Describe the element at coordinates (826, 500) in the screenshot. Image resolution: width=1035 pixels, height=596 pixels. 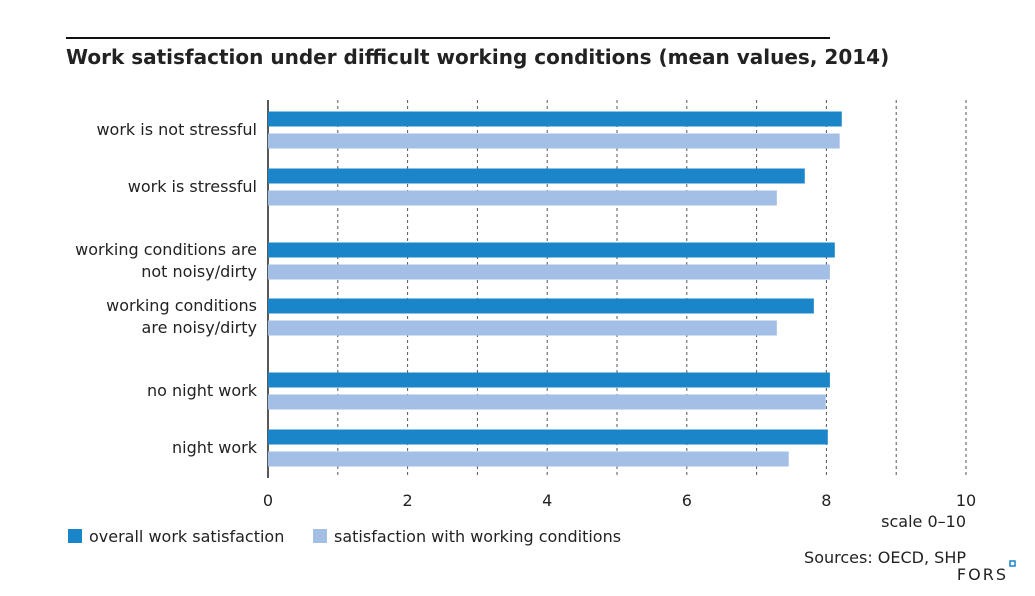
I see `x-tick-label: 8` at that location.